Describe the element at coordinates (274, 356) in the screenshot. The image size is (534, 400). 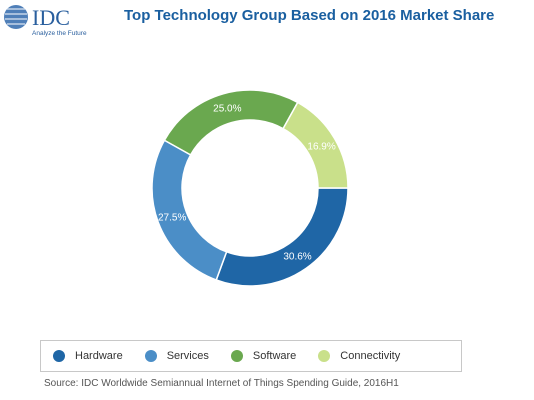
I see `legend-label: Software` at that location.